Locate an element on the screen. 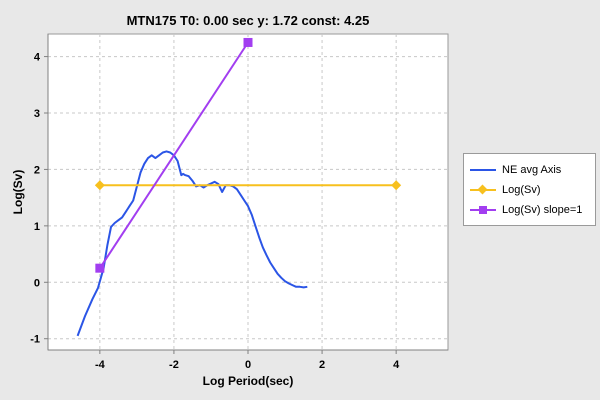  y-axis-label: Log(Sv) is located at coordinates (18, 192).